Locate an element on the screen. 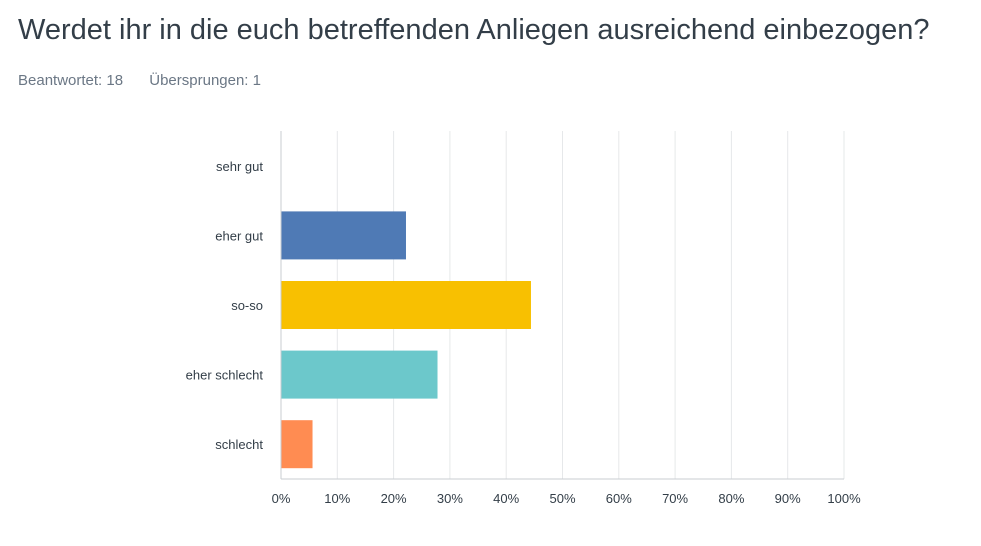 The image size is (981, 546). category-label: schlecht is located at coordinates (239, 444).